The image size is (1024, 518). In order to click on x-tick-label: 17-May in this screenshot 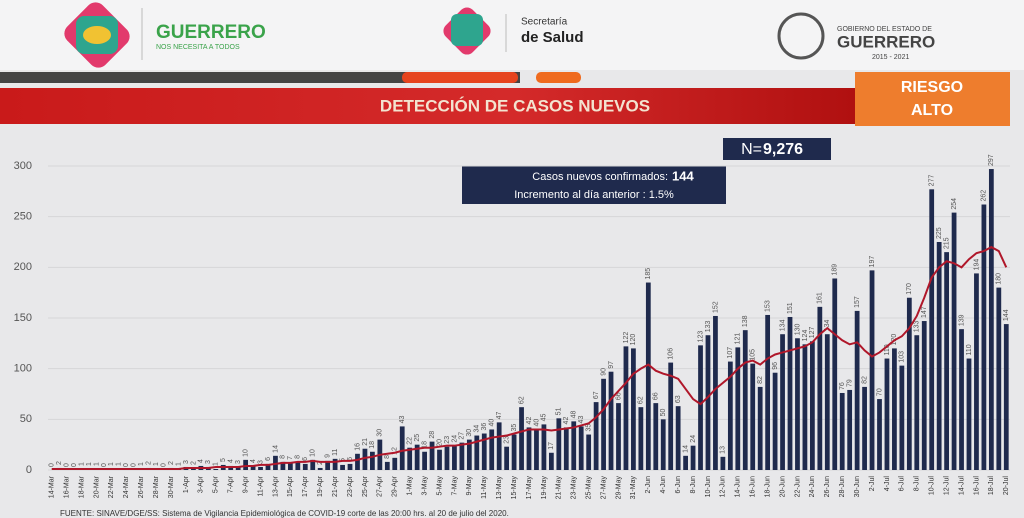, I will do `click(529, 488)`.